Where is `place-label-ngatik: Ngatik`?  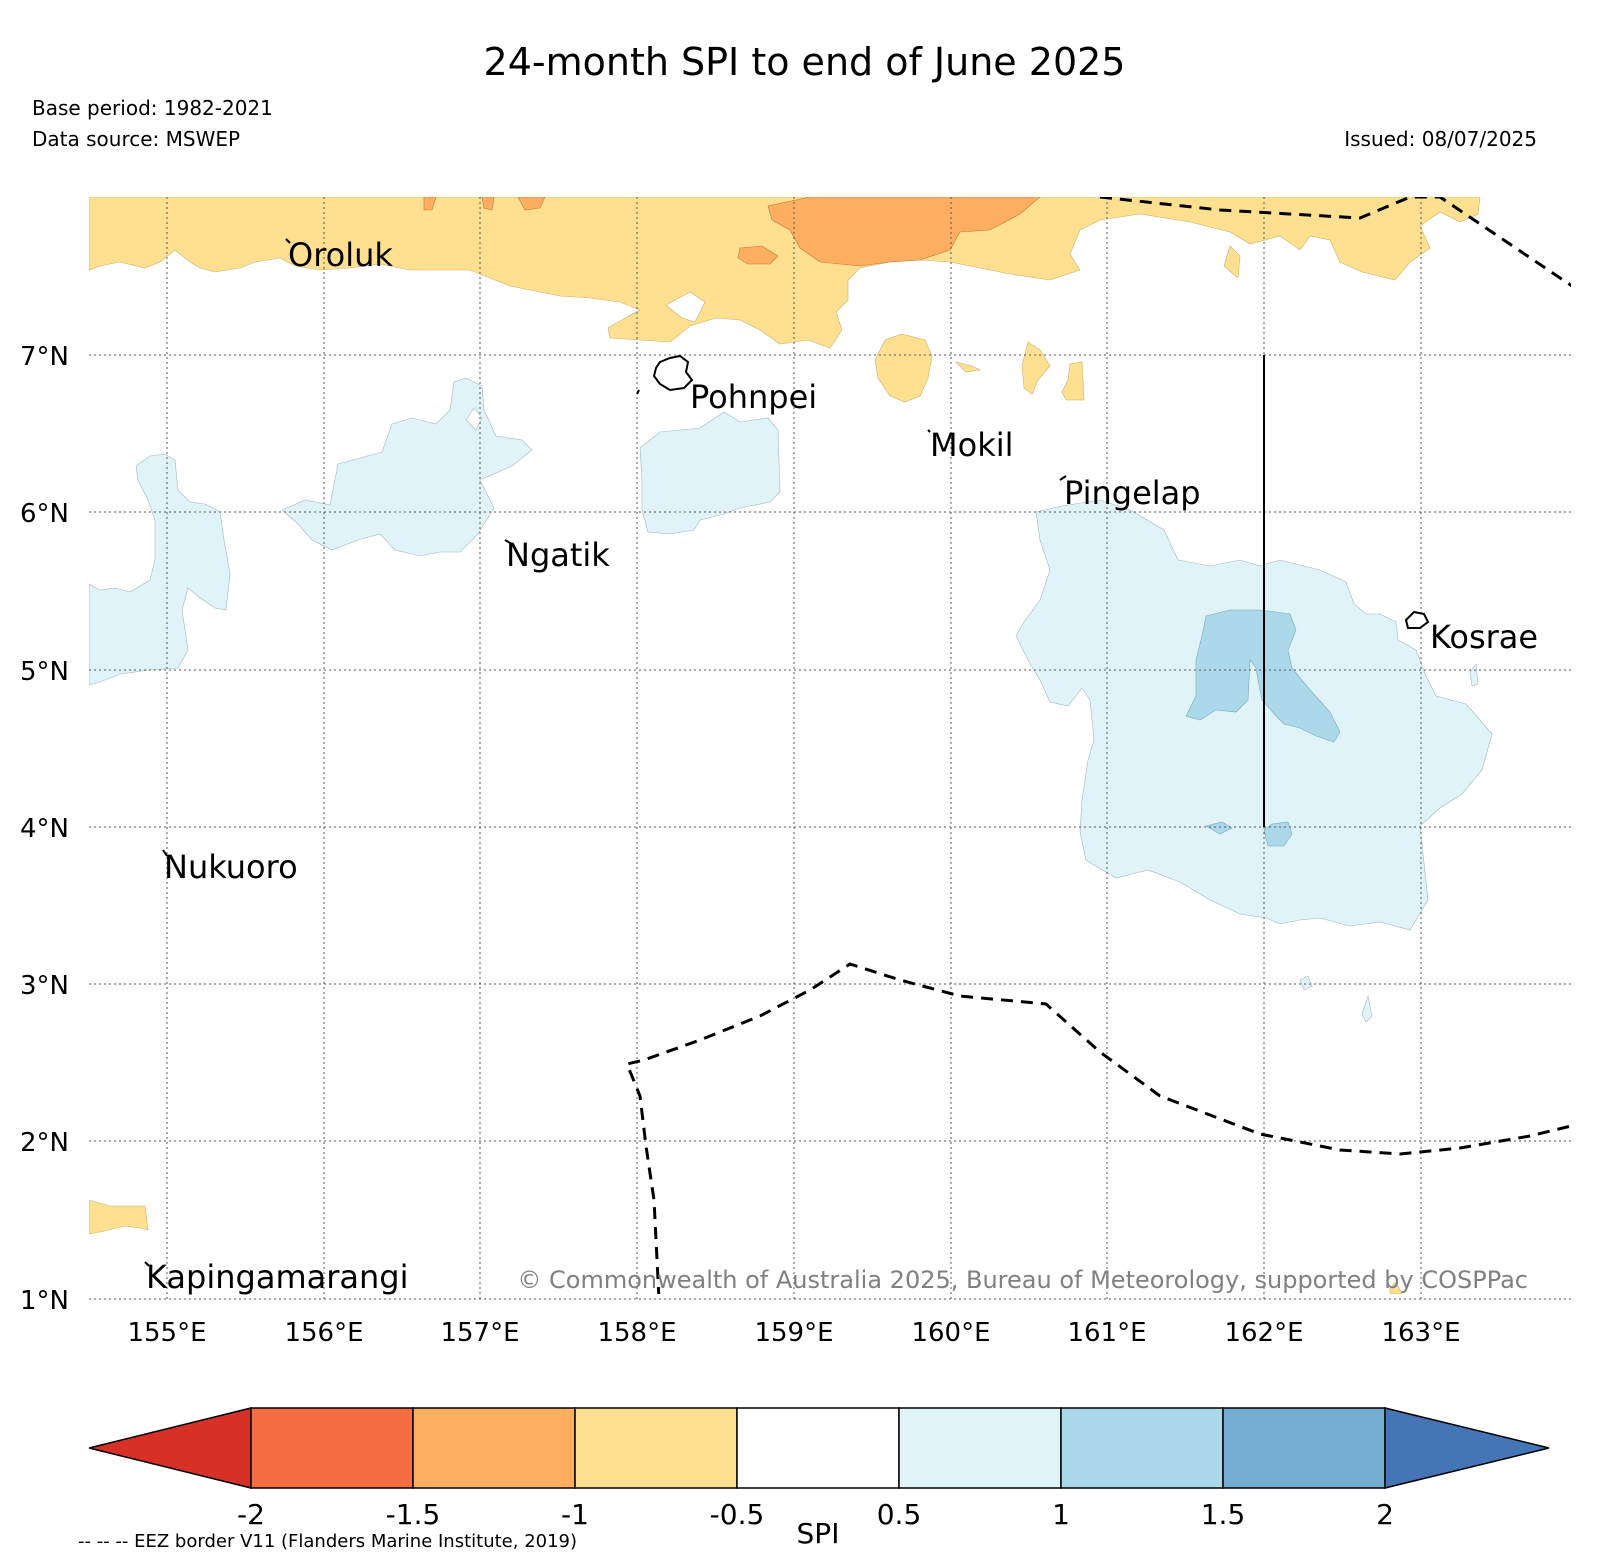
place-label-ngatik: Ngatik is located at coordinates (558, 555).